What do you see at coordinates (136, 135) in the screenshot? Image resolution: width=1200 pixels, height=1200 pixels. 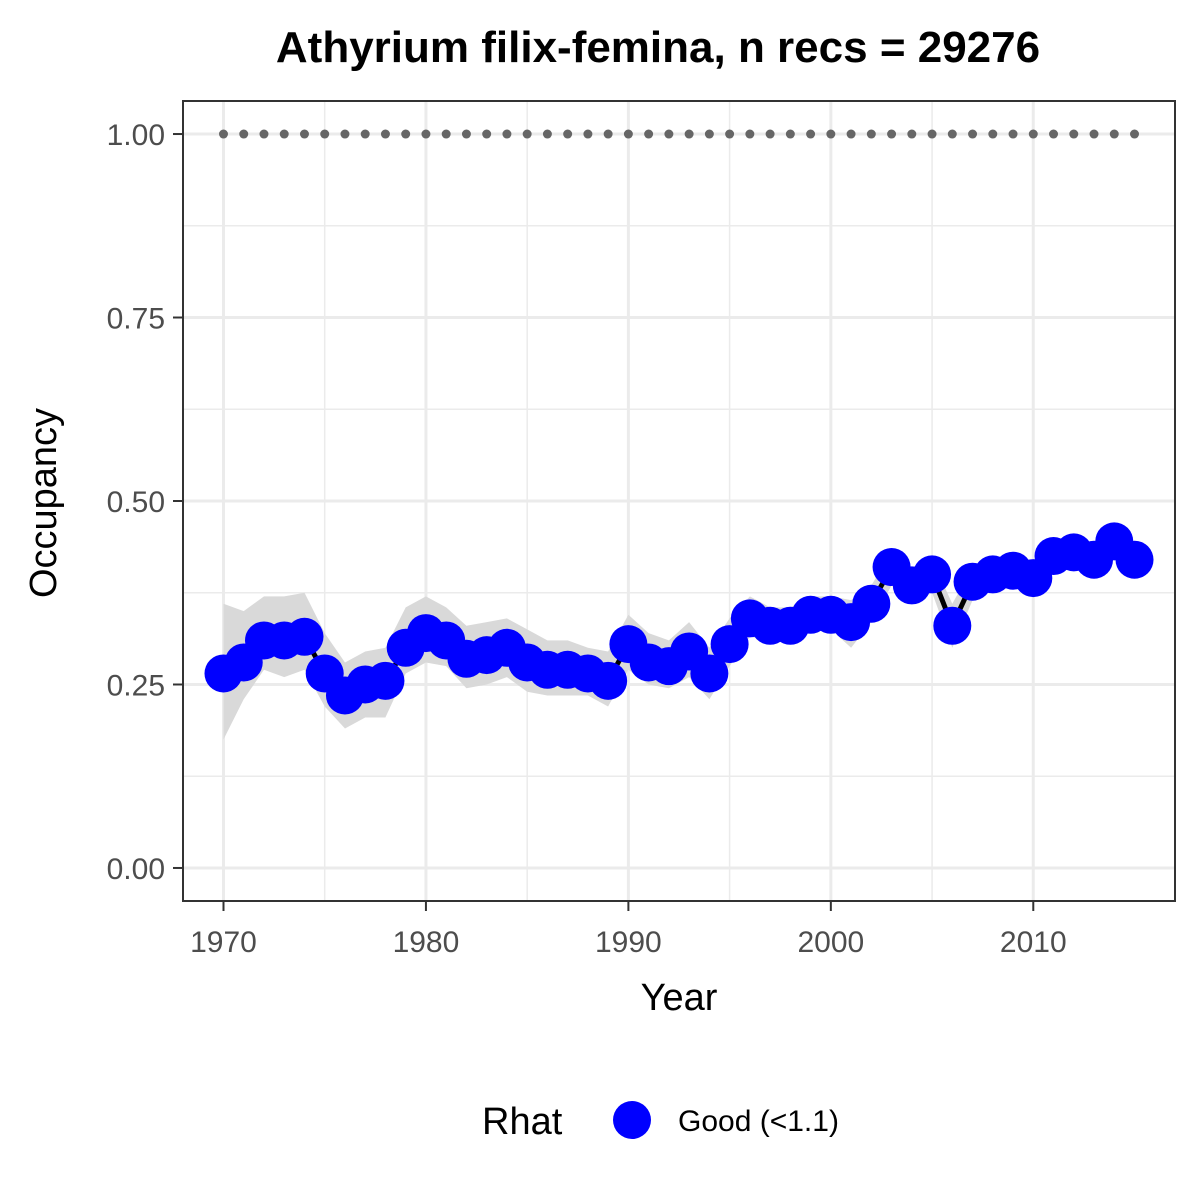 I see `y-tick-label: 1.00` at bounding box center [136, 135].